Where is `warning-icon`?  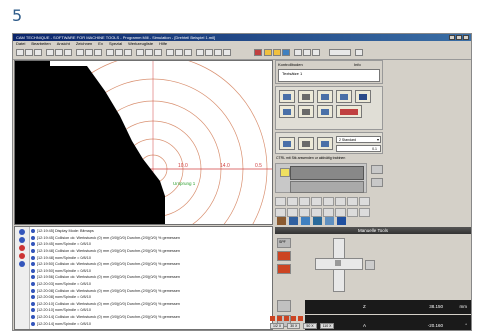 warning-icon is located at coordinates (22, 264).